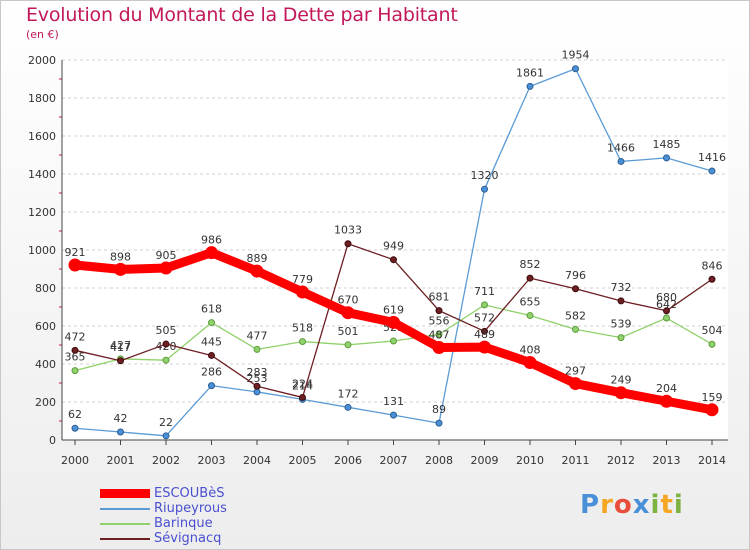 Image resolution: width=750 pixels, height=550 pixels. I want to click on data-label-s-vignacq: 852, so click(530, 264).